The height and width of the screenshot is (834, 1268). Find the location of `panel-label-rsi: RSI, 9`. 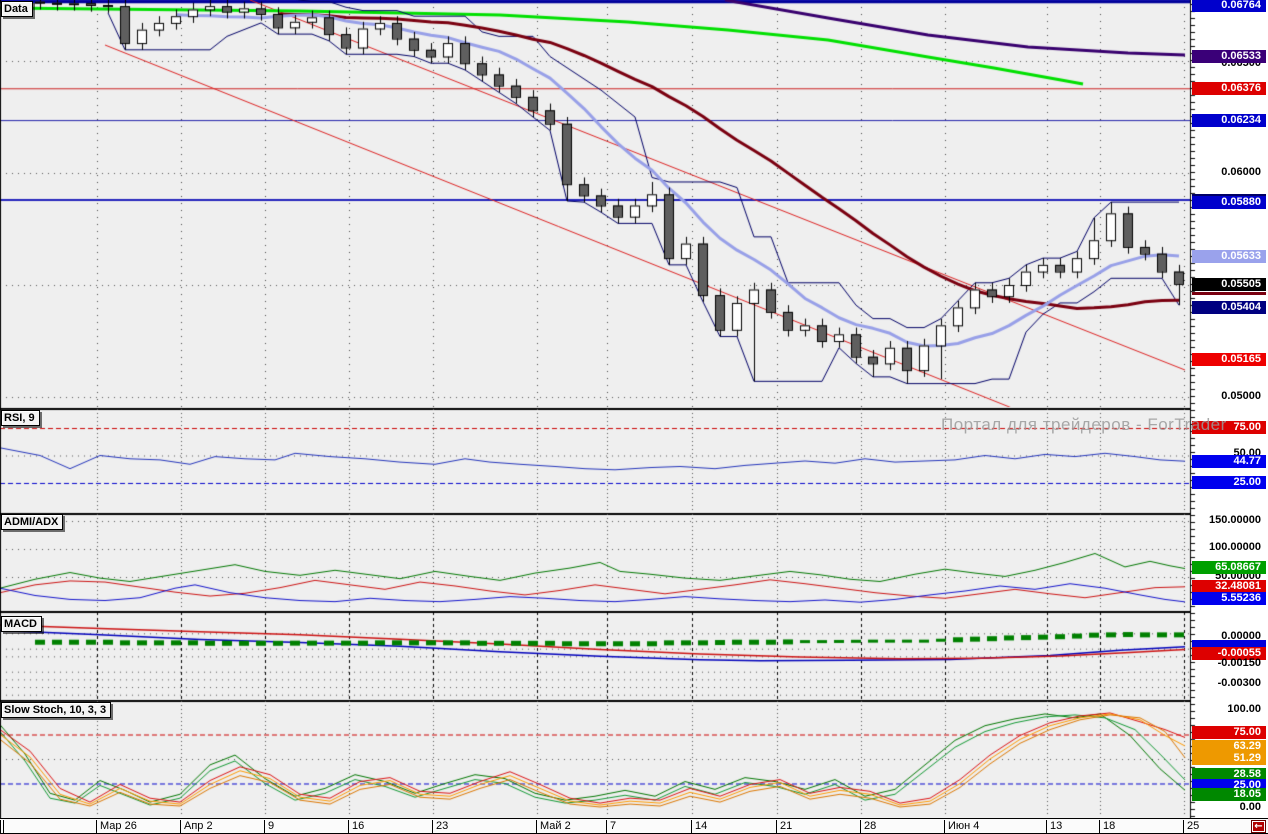

panel-label-rsi: RSI, 9 is located at coordinates (20, 418).